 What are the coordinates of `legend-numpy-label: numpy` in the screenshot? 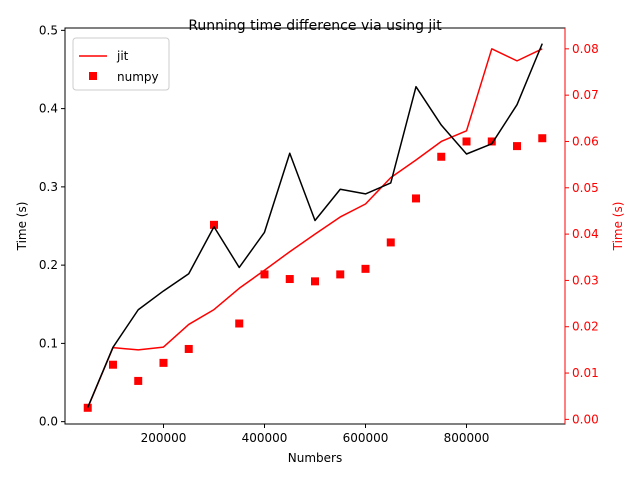 It's located at (138, 77).